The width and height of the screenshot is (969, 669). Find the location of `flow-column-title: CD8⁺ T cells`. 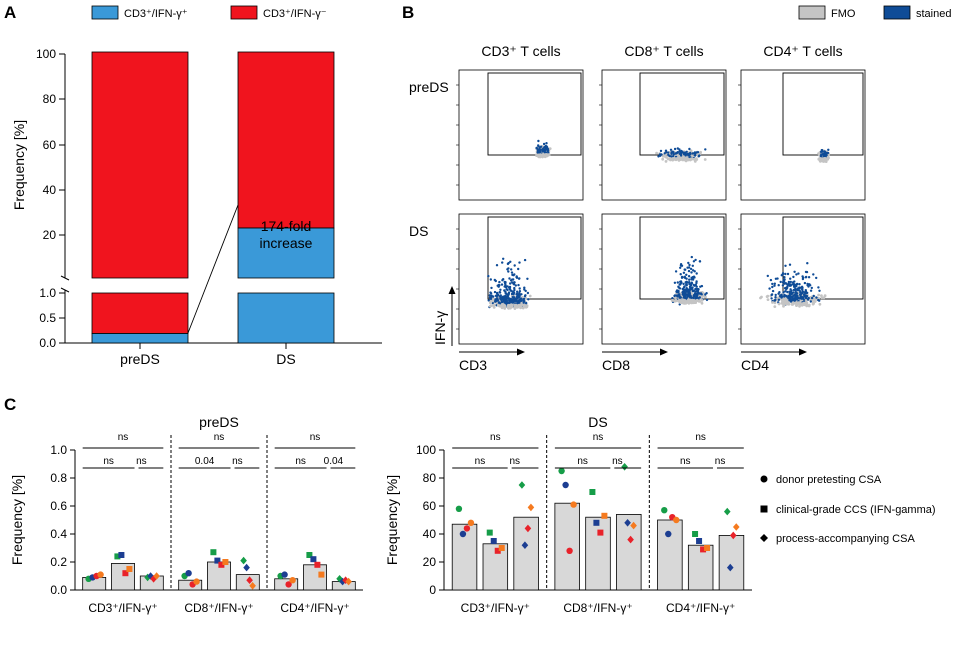

flow-column-title: CD8⁺ T cells is located at coordinates (663, 51).